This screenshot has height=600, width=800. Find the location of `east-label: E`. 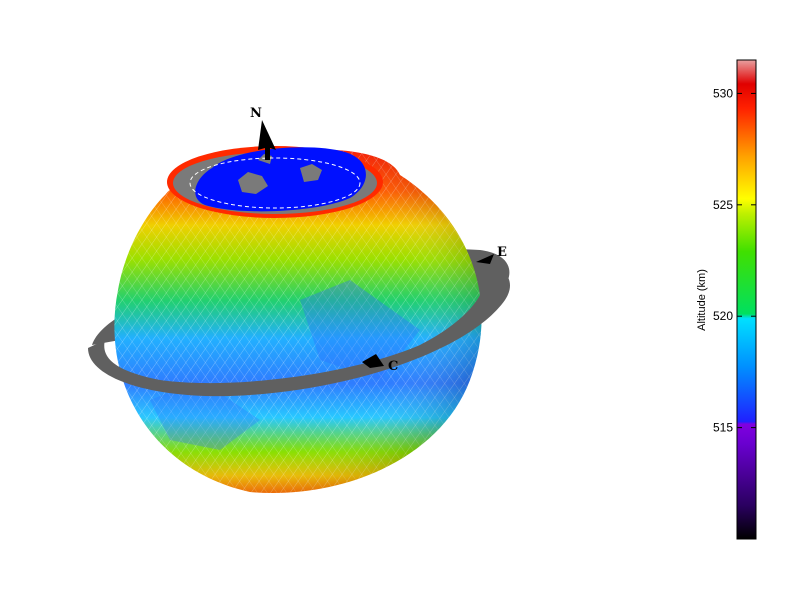

east-label: E is located at coordinates (502, 252).